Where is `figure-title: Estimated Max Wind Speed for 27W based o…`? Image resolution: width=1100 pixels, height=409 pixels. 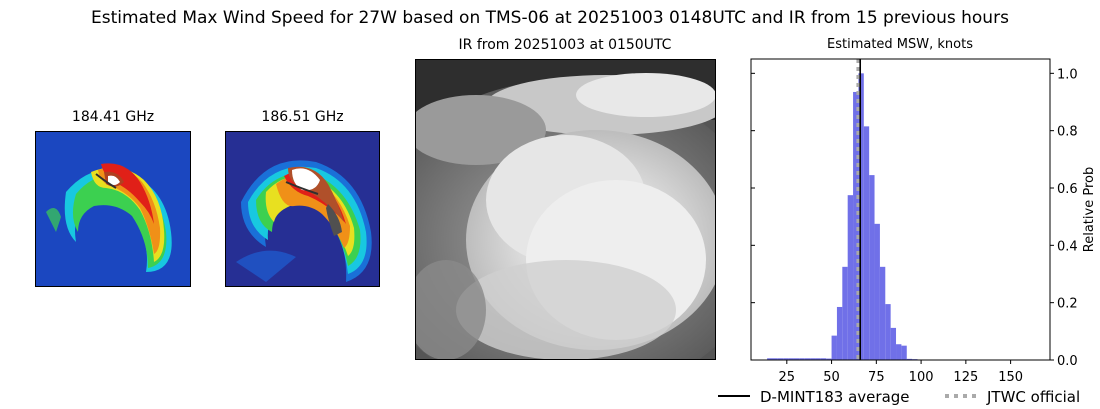
figure-title: Estimated Max Wind Speed for 27W based o… is located at coordinates (550, 18).